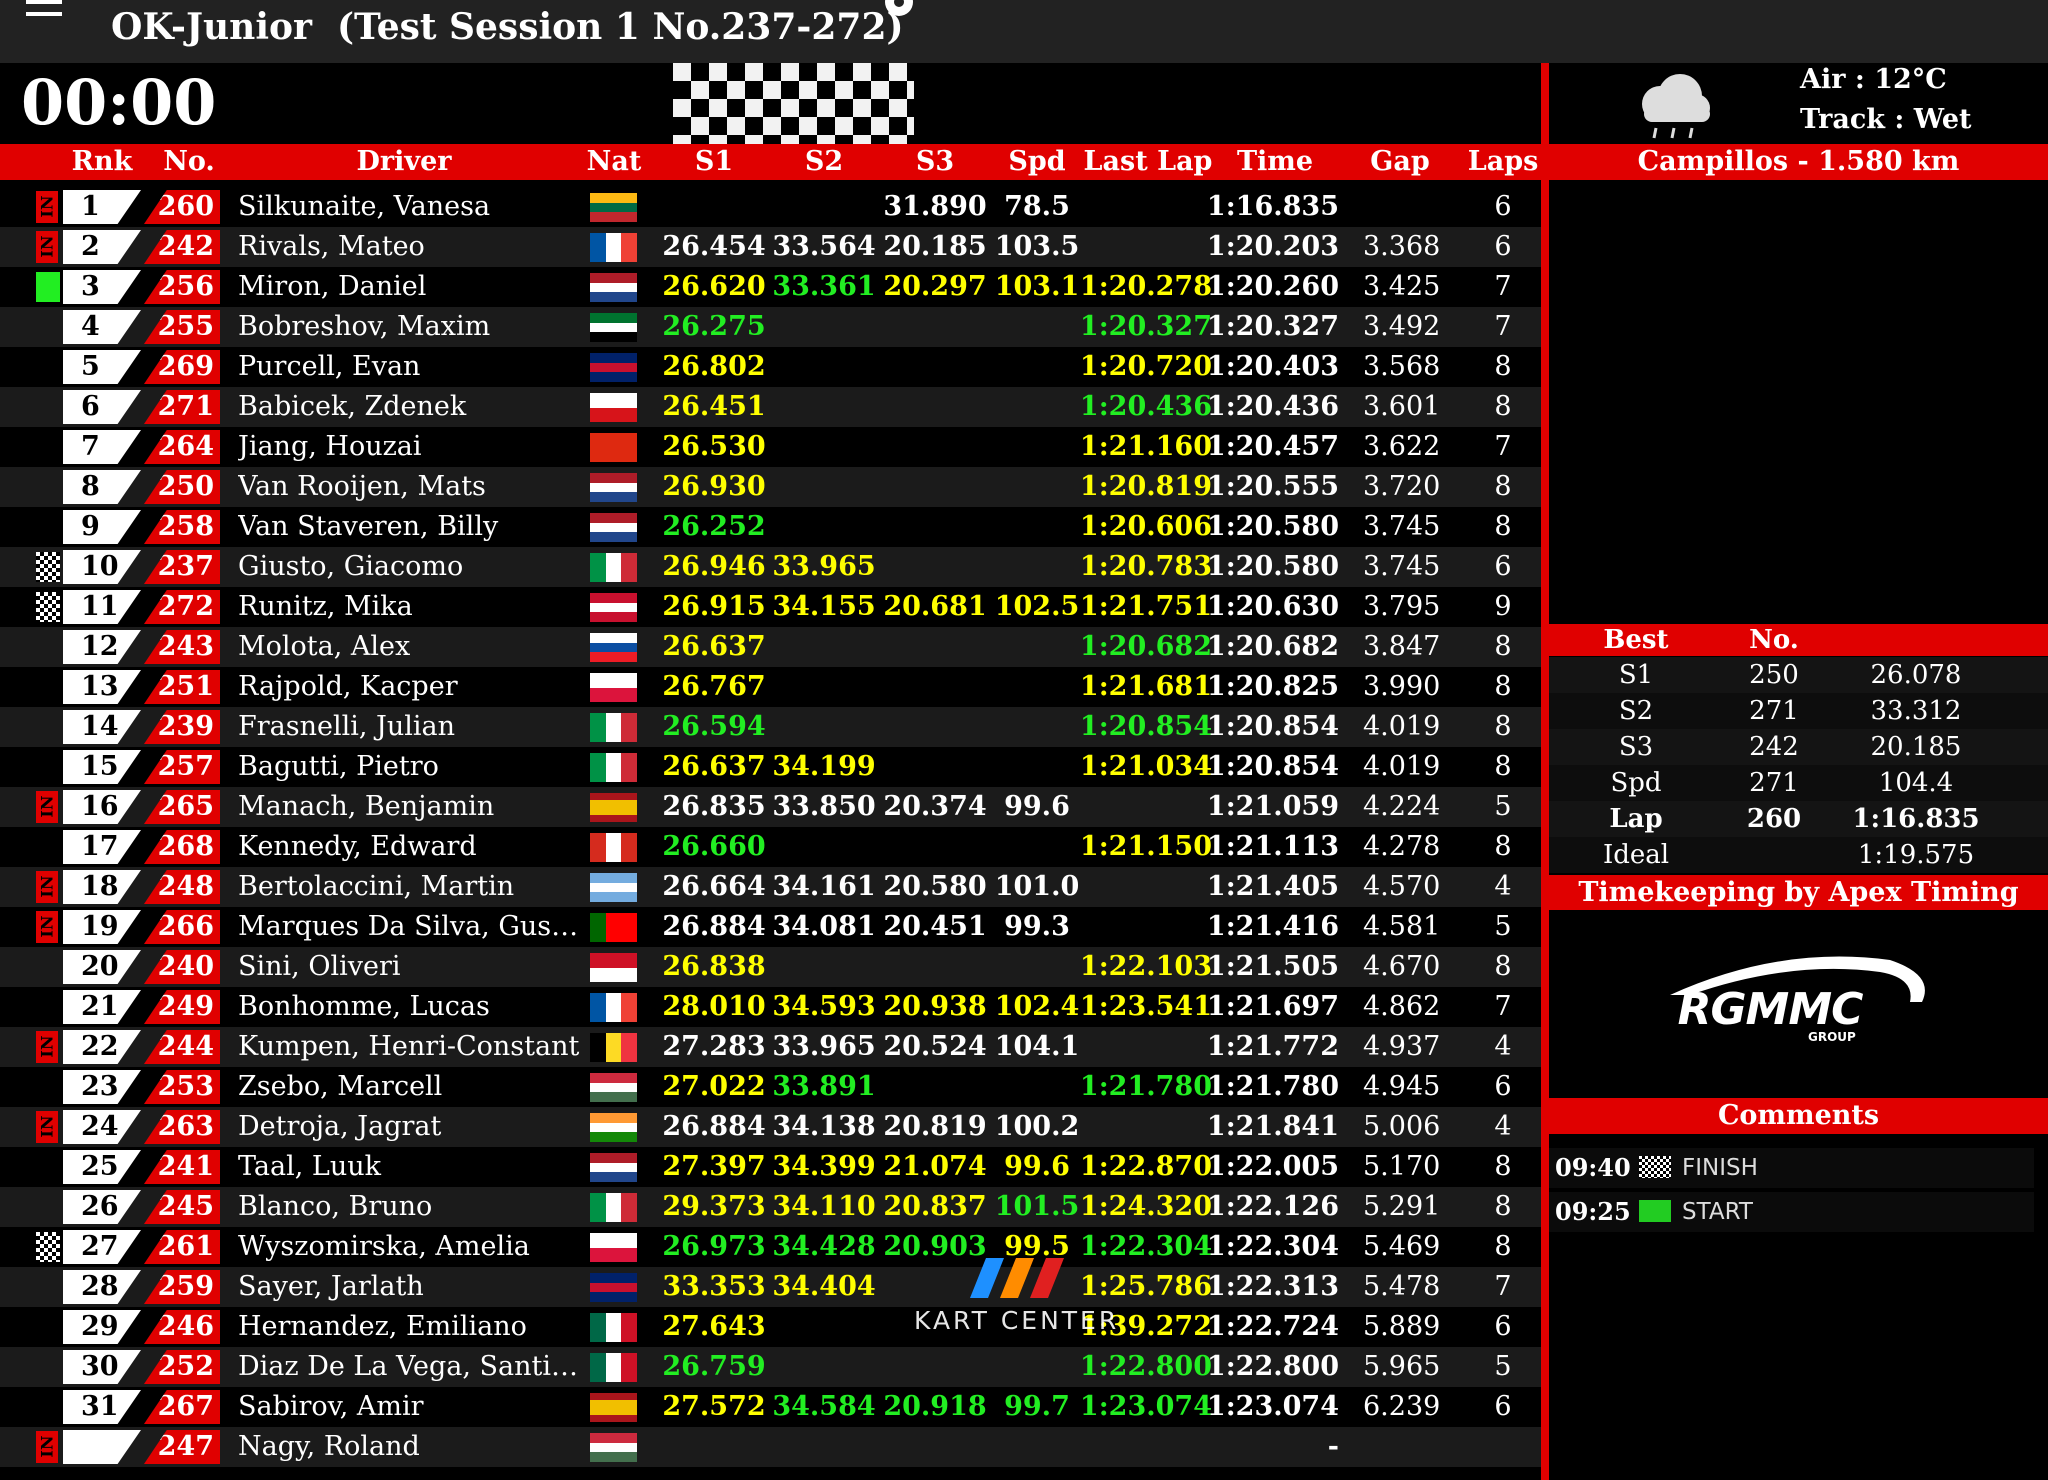  I want to click on rank-box: 17, so click(102, 847).